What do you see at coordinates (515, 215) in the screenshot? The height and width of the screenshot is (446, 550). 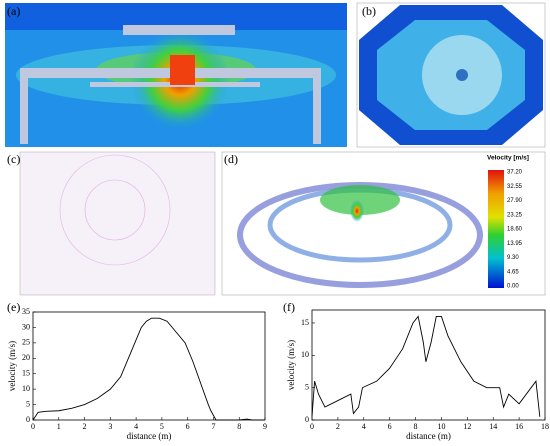 I see `colorbar-tick: 23.25` at bounding box center [515, 215].